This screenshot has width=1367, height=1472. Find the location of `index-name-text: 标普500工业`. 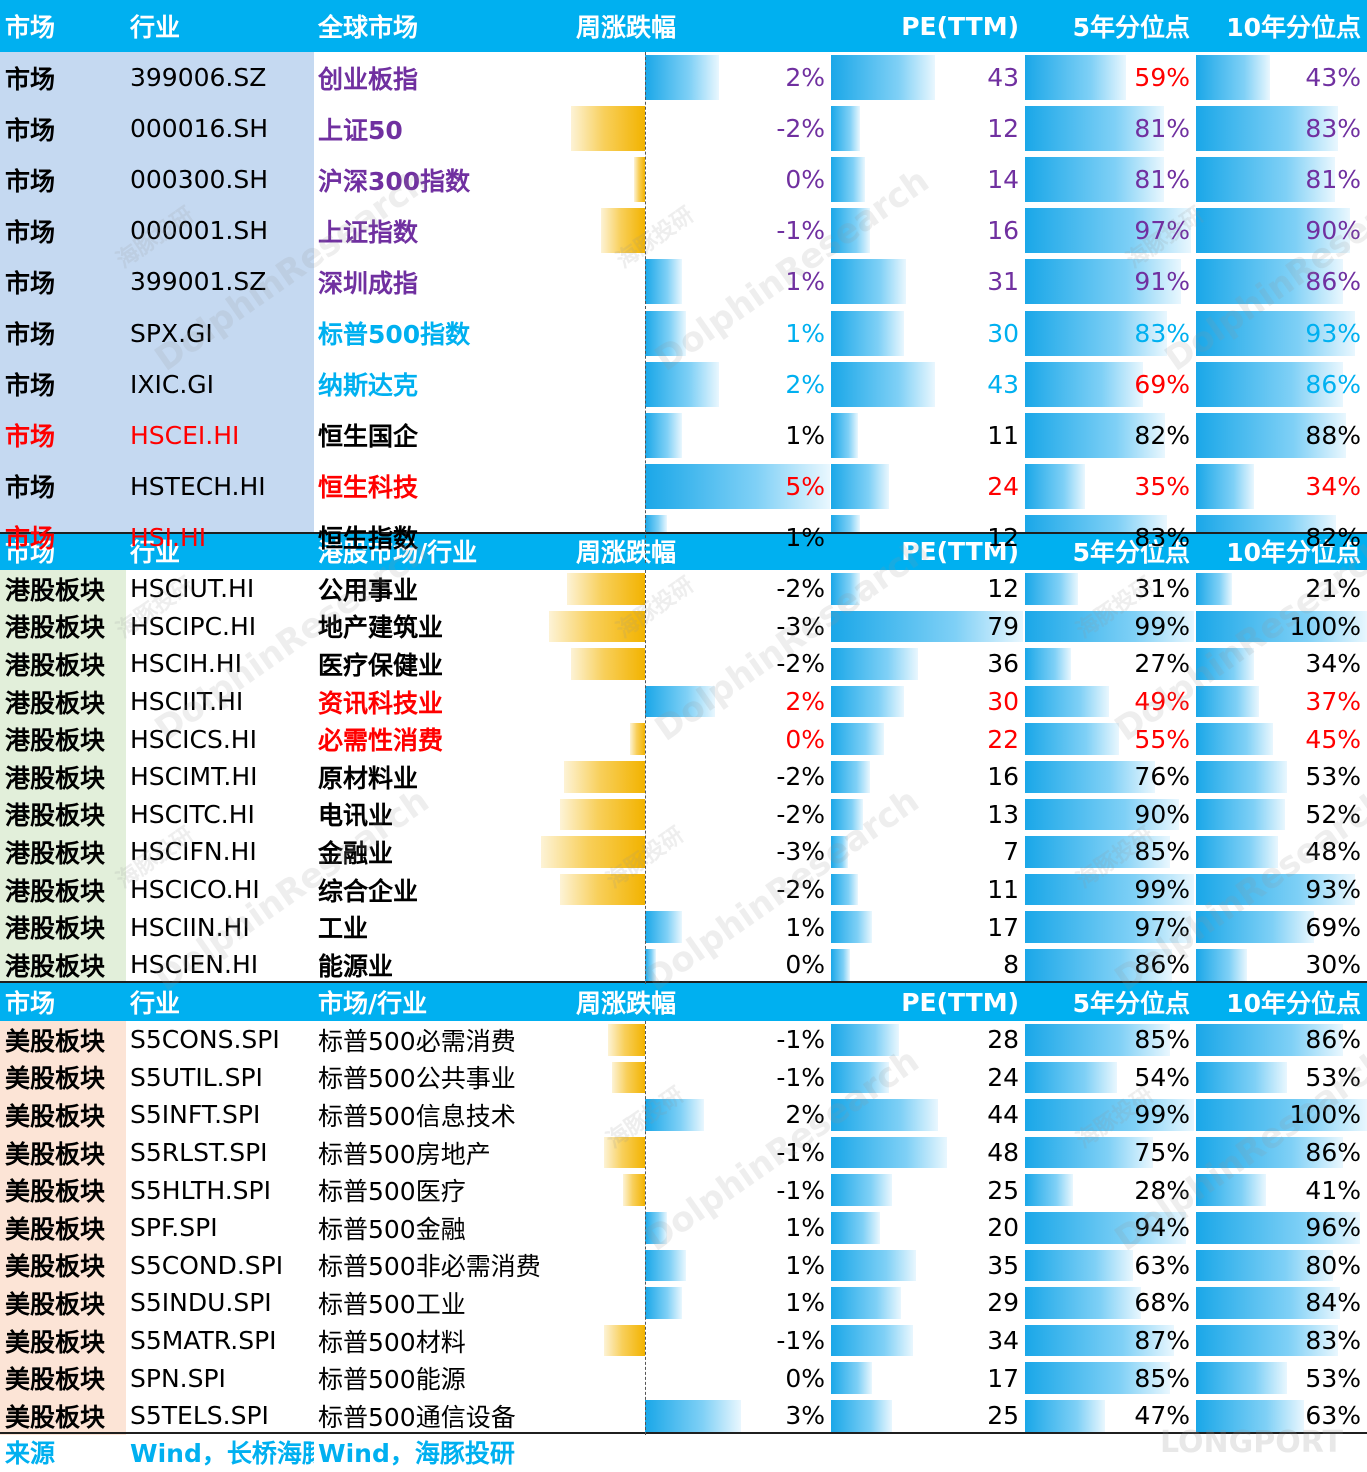

index-name-text: 标普500工业 is located at coordinates (392, 1304).